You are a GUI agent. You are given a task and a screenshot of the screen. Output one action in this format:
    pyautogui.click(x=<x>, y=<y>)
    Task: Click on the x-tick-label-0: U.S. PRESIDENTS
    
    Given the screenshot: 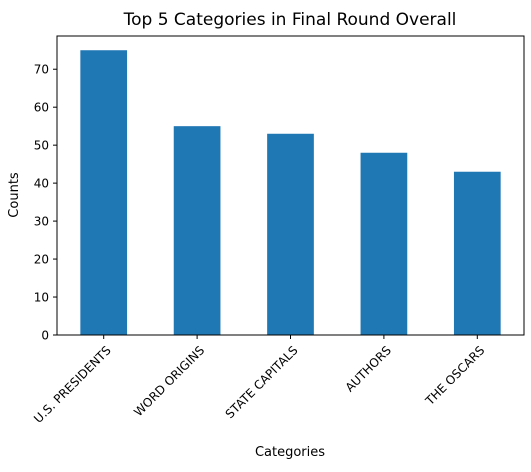 What is the action you would take?
    pyautogui.click(x=72, y=384)
    